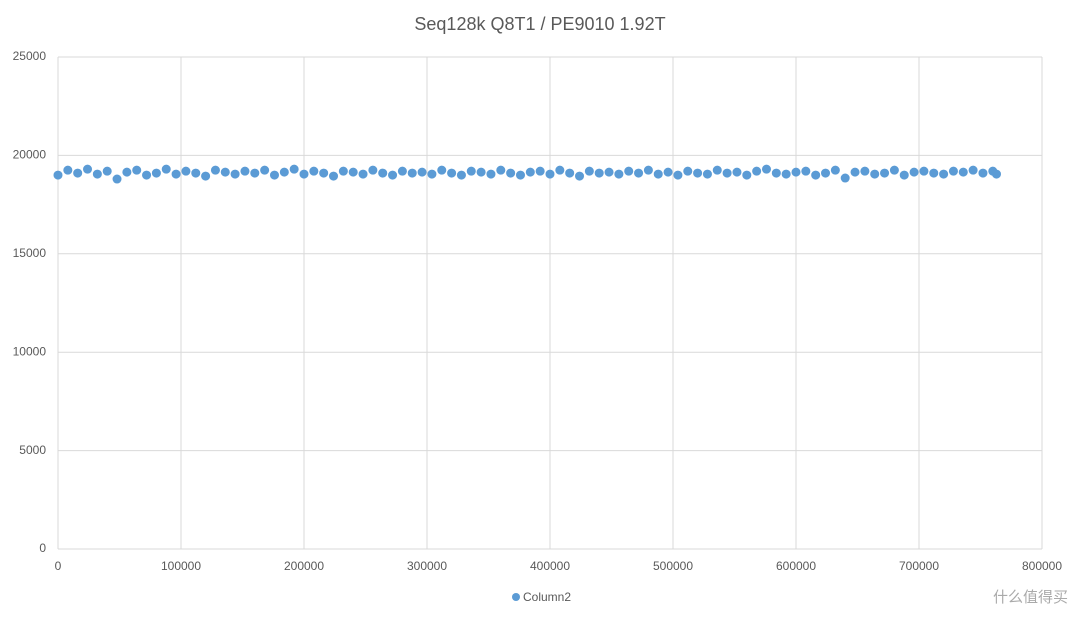 This screenshot has width=1080, height=620. I want to click on y-tick-label: 25000, so click(30, 56).